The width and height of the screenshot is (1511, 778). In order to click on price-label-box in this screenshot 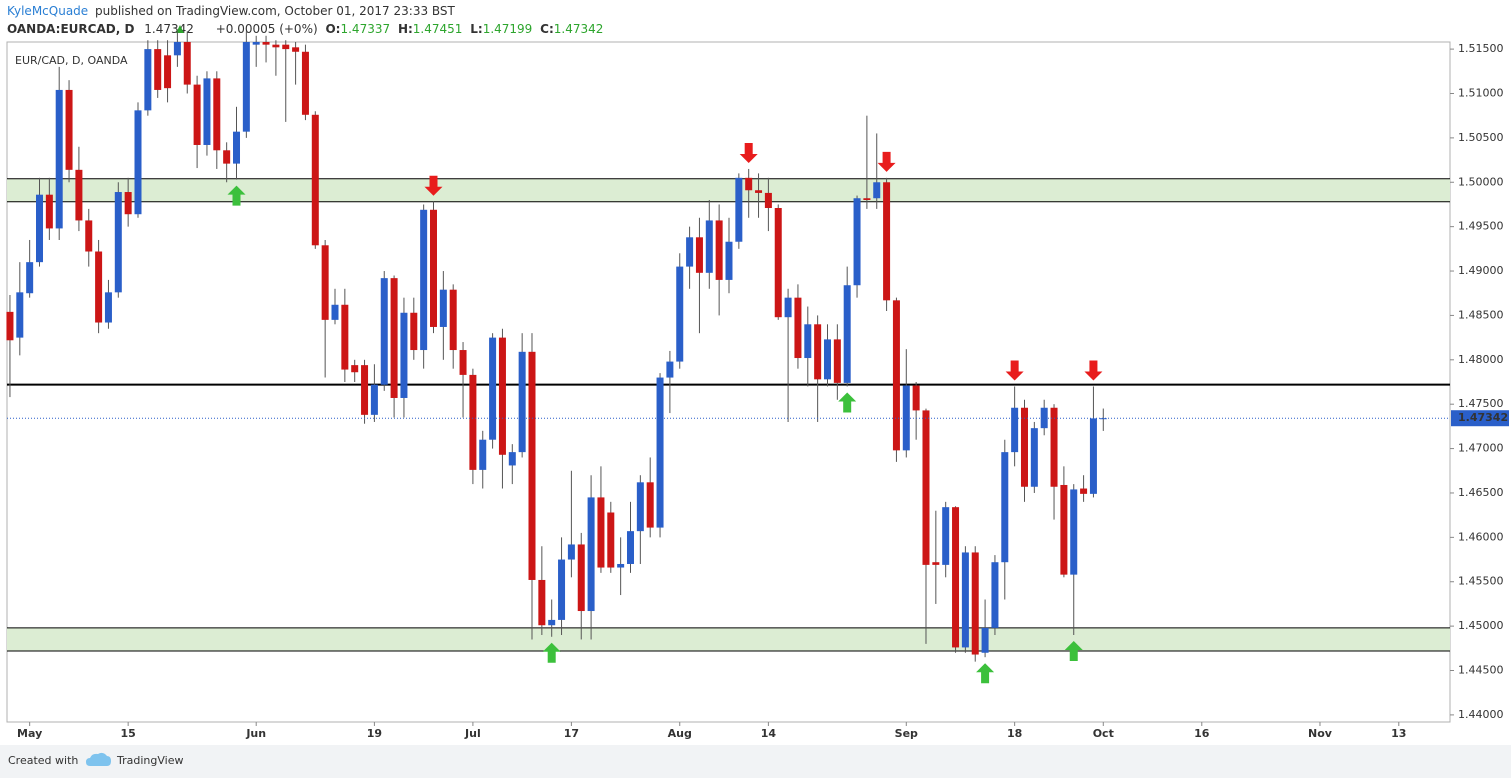, I will do `click(1480, 418)`.